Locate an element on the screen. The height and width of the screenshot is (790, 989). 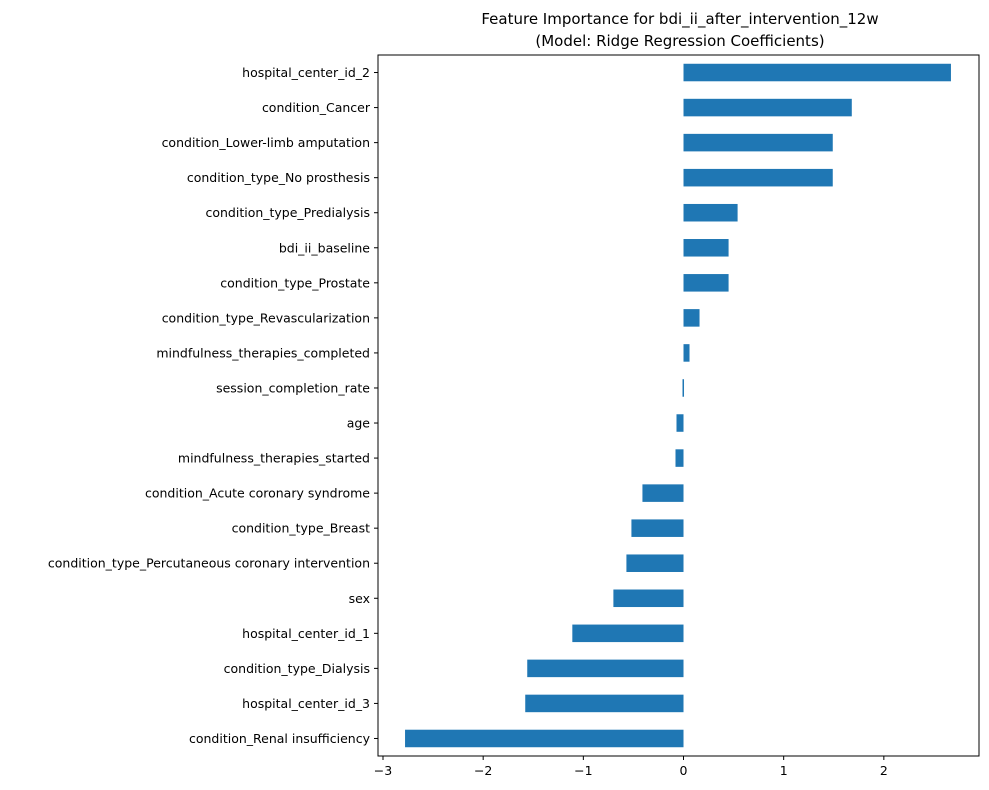
y-tick-label: age is located at coordinates (359, 423).